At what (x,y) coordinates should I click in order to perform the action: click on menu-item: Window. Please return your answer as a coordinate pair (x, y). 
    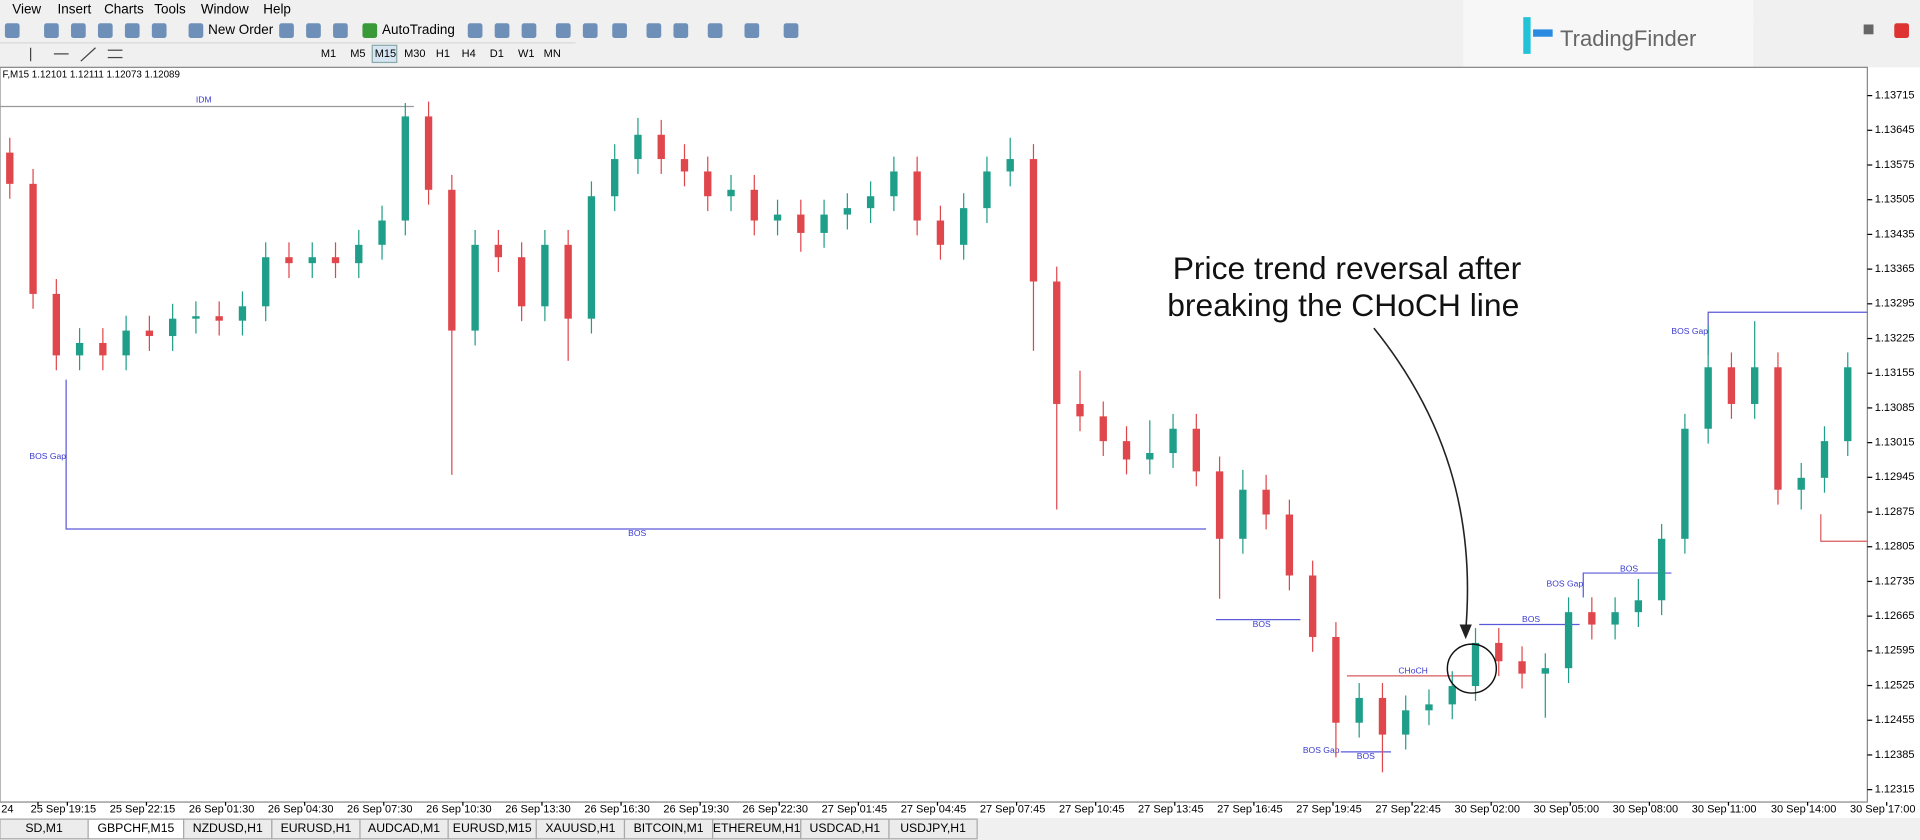
    Looking at the image, I should click on (225, 8).